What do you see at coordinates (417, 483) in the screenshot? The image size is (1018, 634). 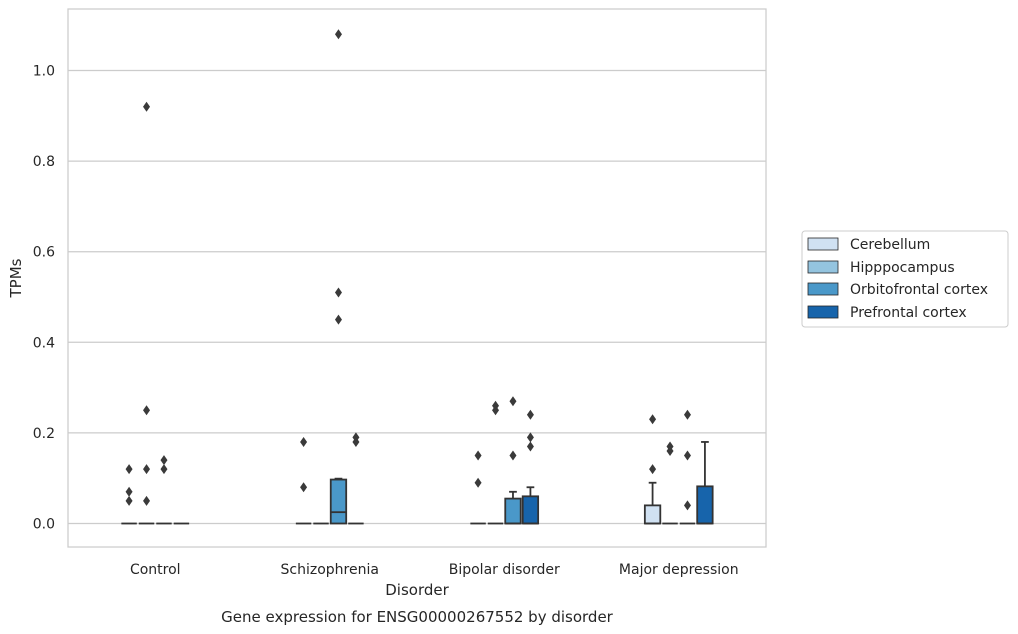 I see `box-series` at bounding box center [417, 483].